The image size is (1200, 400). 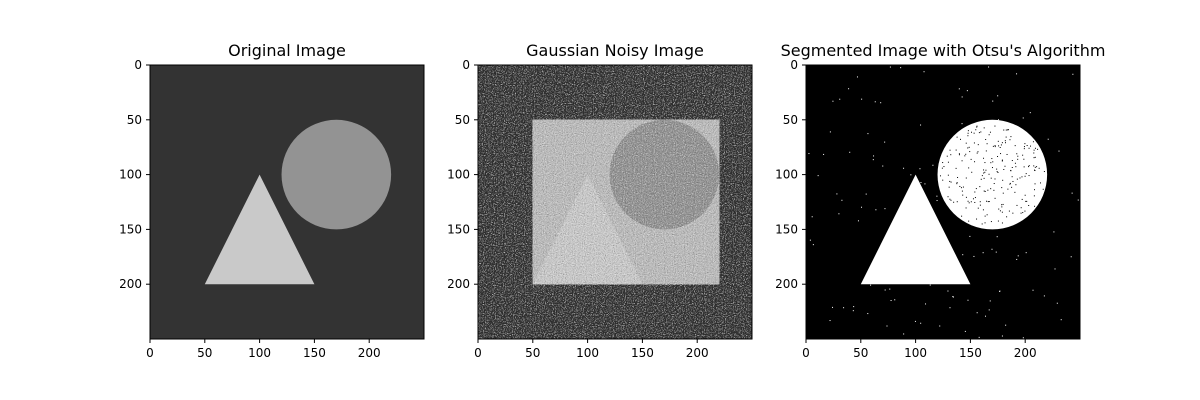 I want to click on y-tick-label: 0, so click(x=466, y=65).